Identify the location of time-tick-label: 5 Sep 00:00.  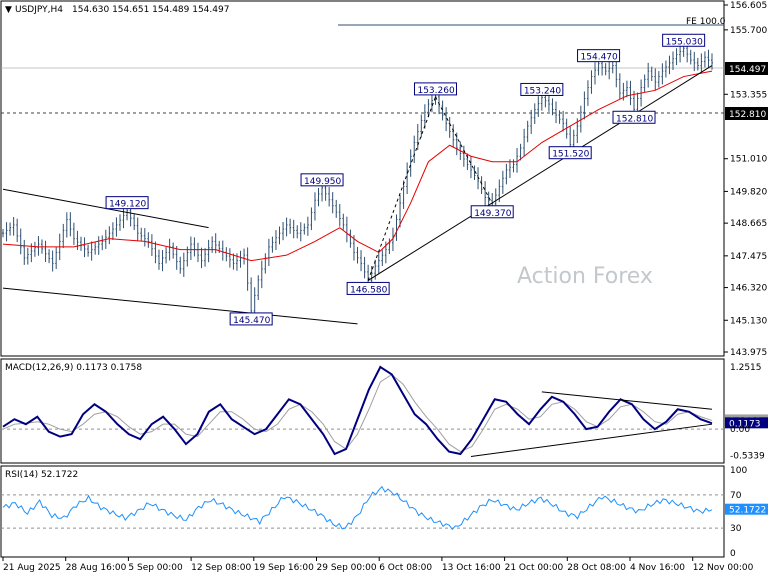
(155, 568).